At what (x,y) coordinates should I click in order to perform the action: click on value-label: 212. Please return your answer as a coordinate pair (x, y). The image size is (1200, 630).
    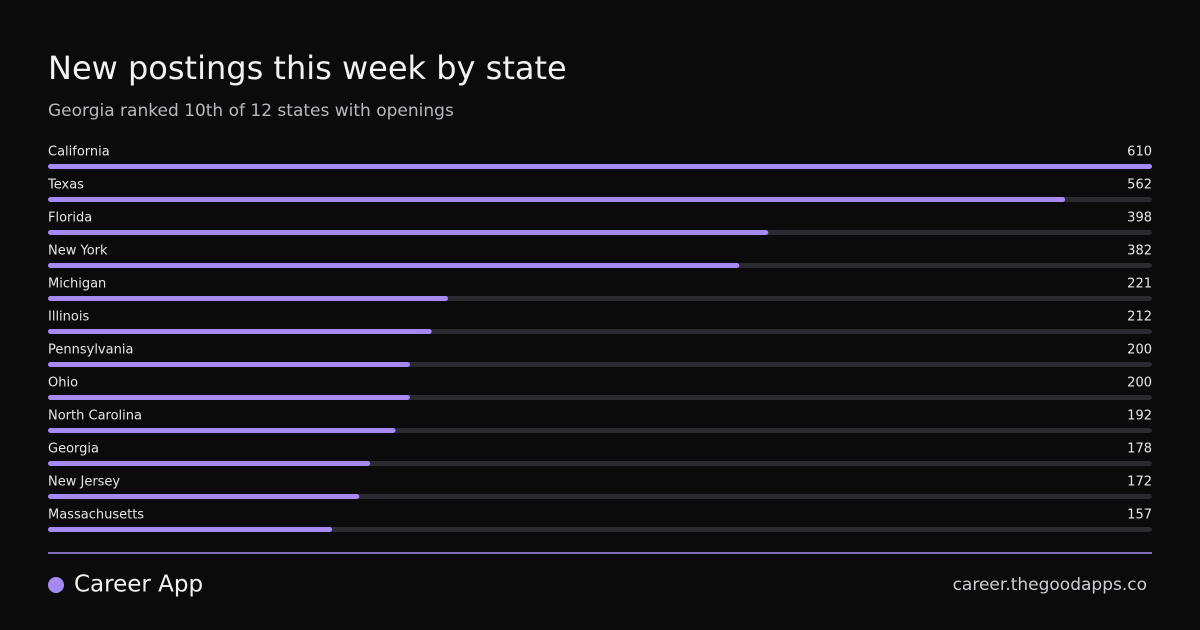
    Looking at the image, I should click on (1139, 317).